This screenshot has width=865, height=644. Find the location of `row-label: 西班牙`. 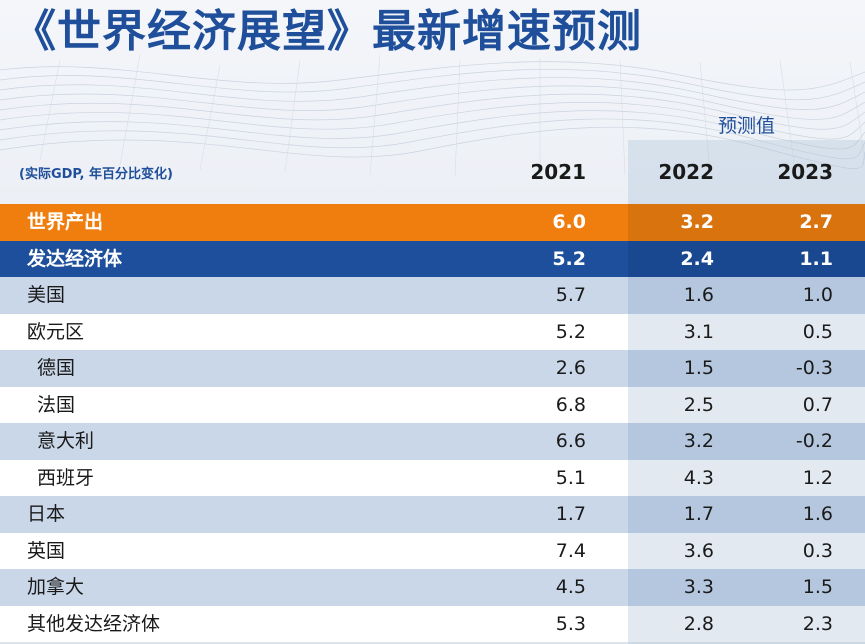

row-label: 西班牙 is located at coordinates (66, 477).